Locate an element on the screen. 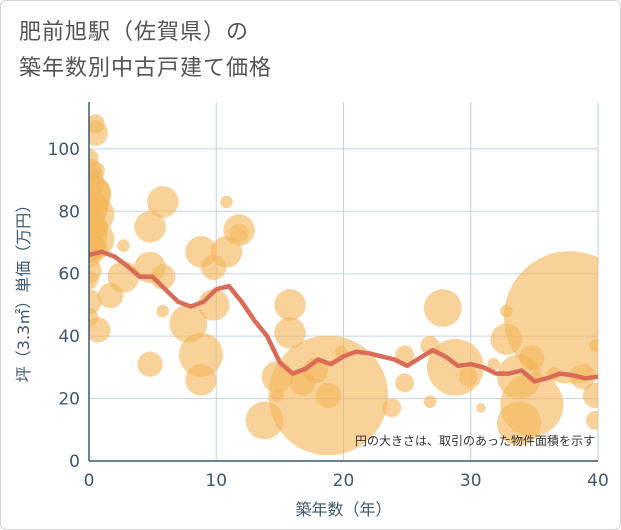 The width and height of the screenshot is (621, 530). chart-title: 肥前旭駅（佐賀県）の 築年数別中古戸建て価格 is located at coordinates (145, 51).